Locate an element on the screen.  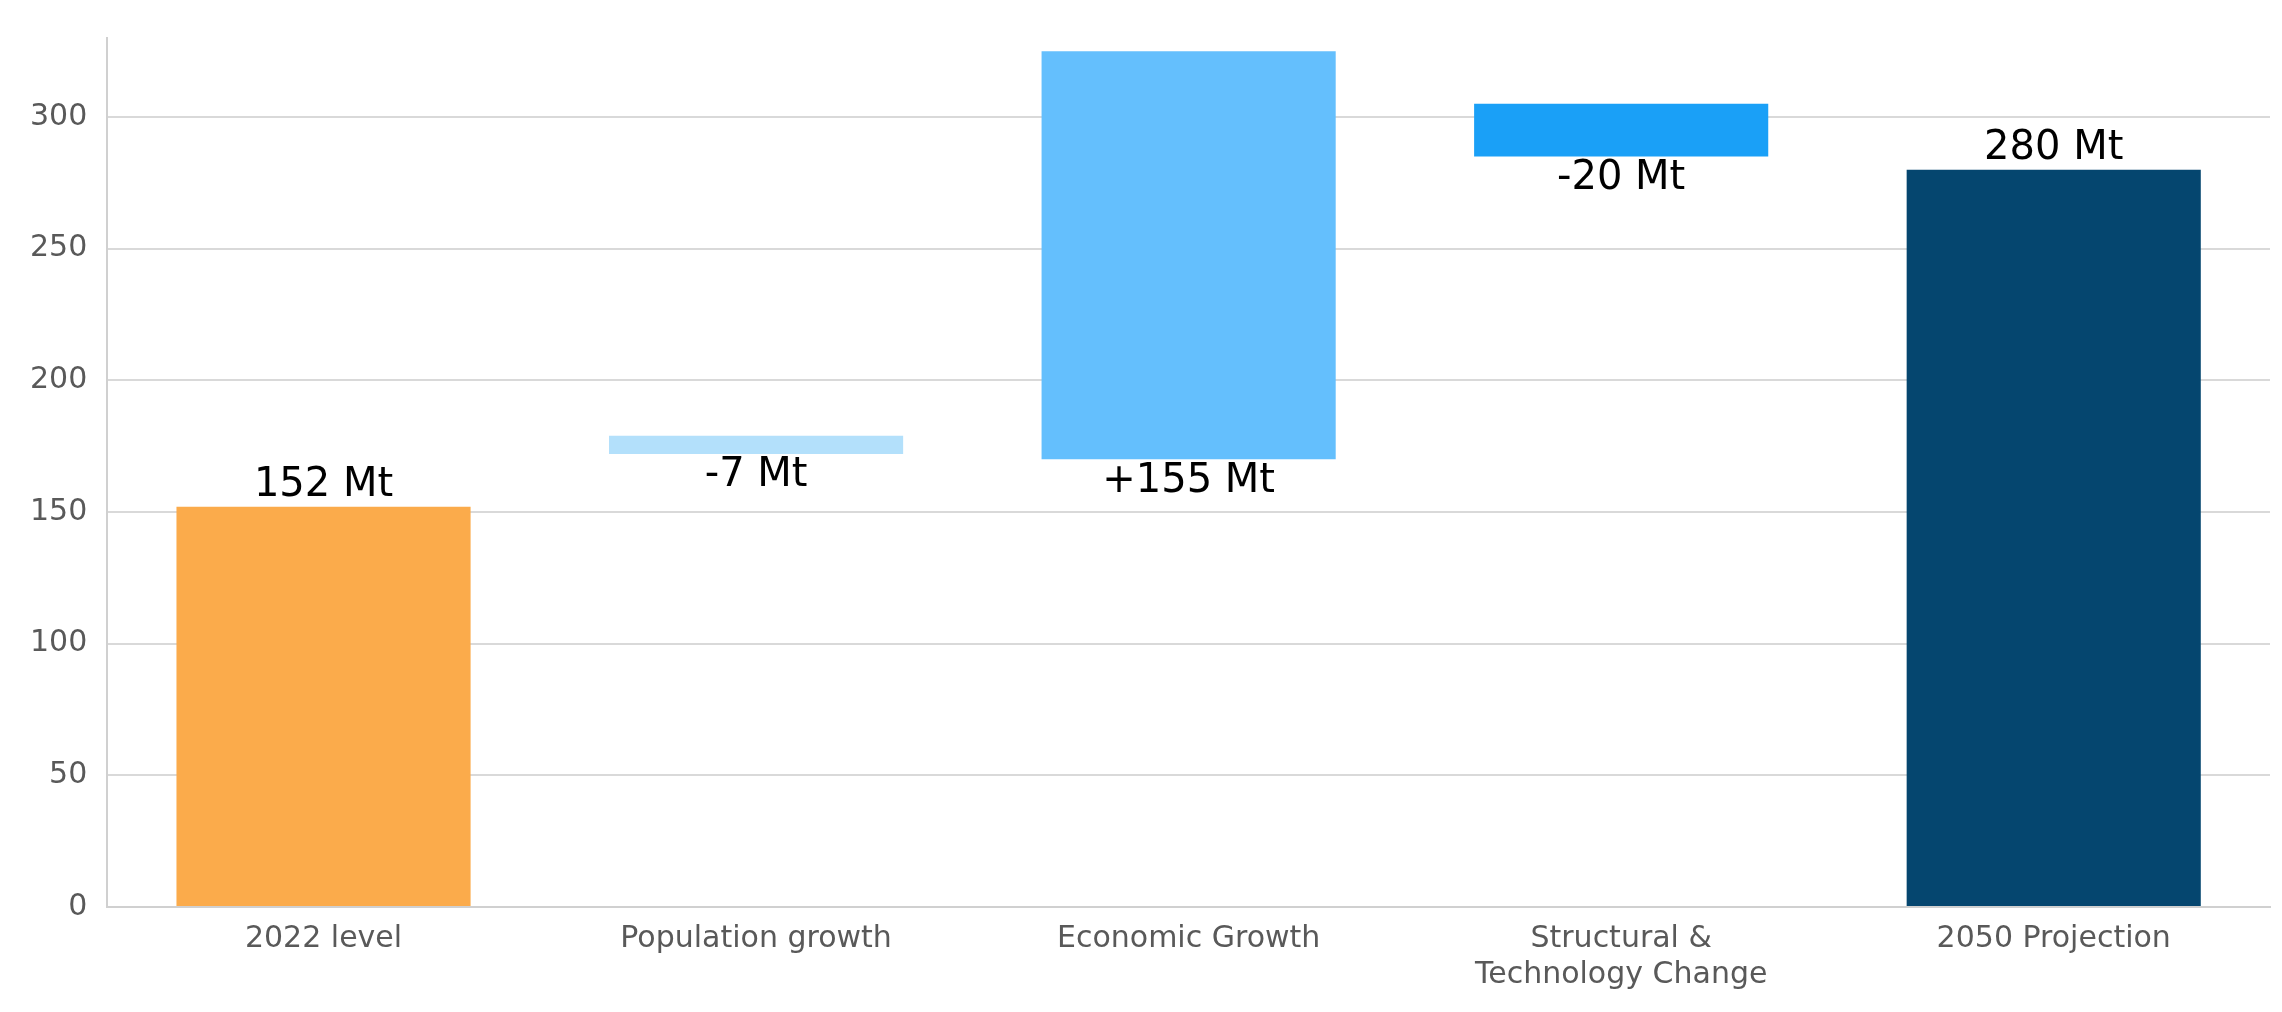
data-label: -20 Mt is located at coordinates (1621, 174).